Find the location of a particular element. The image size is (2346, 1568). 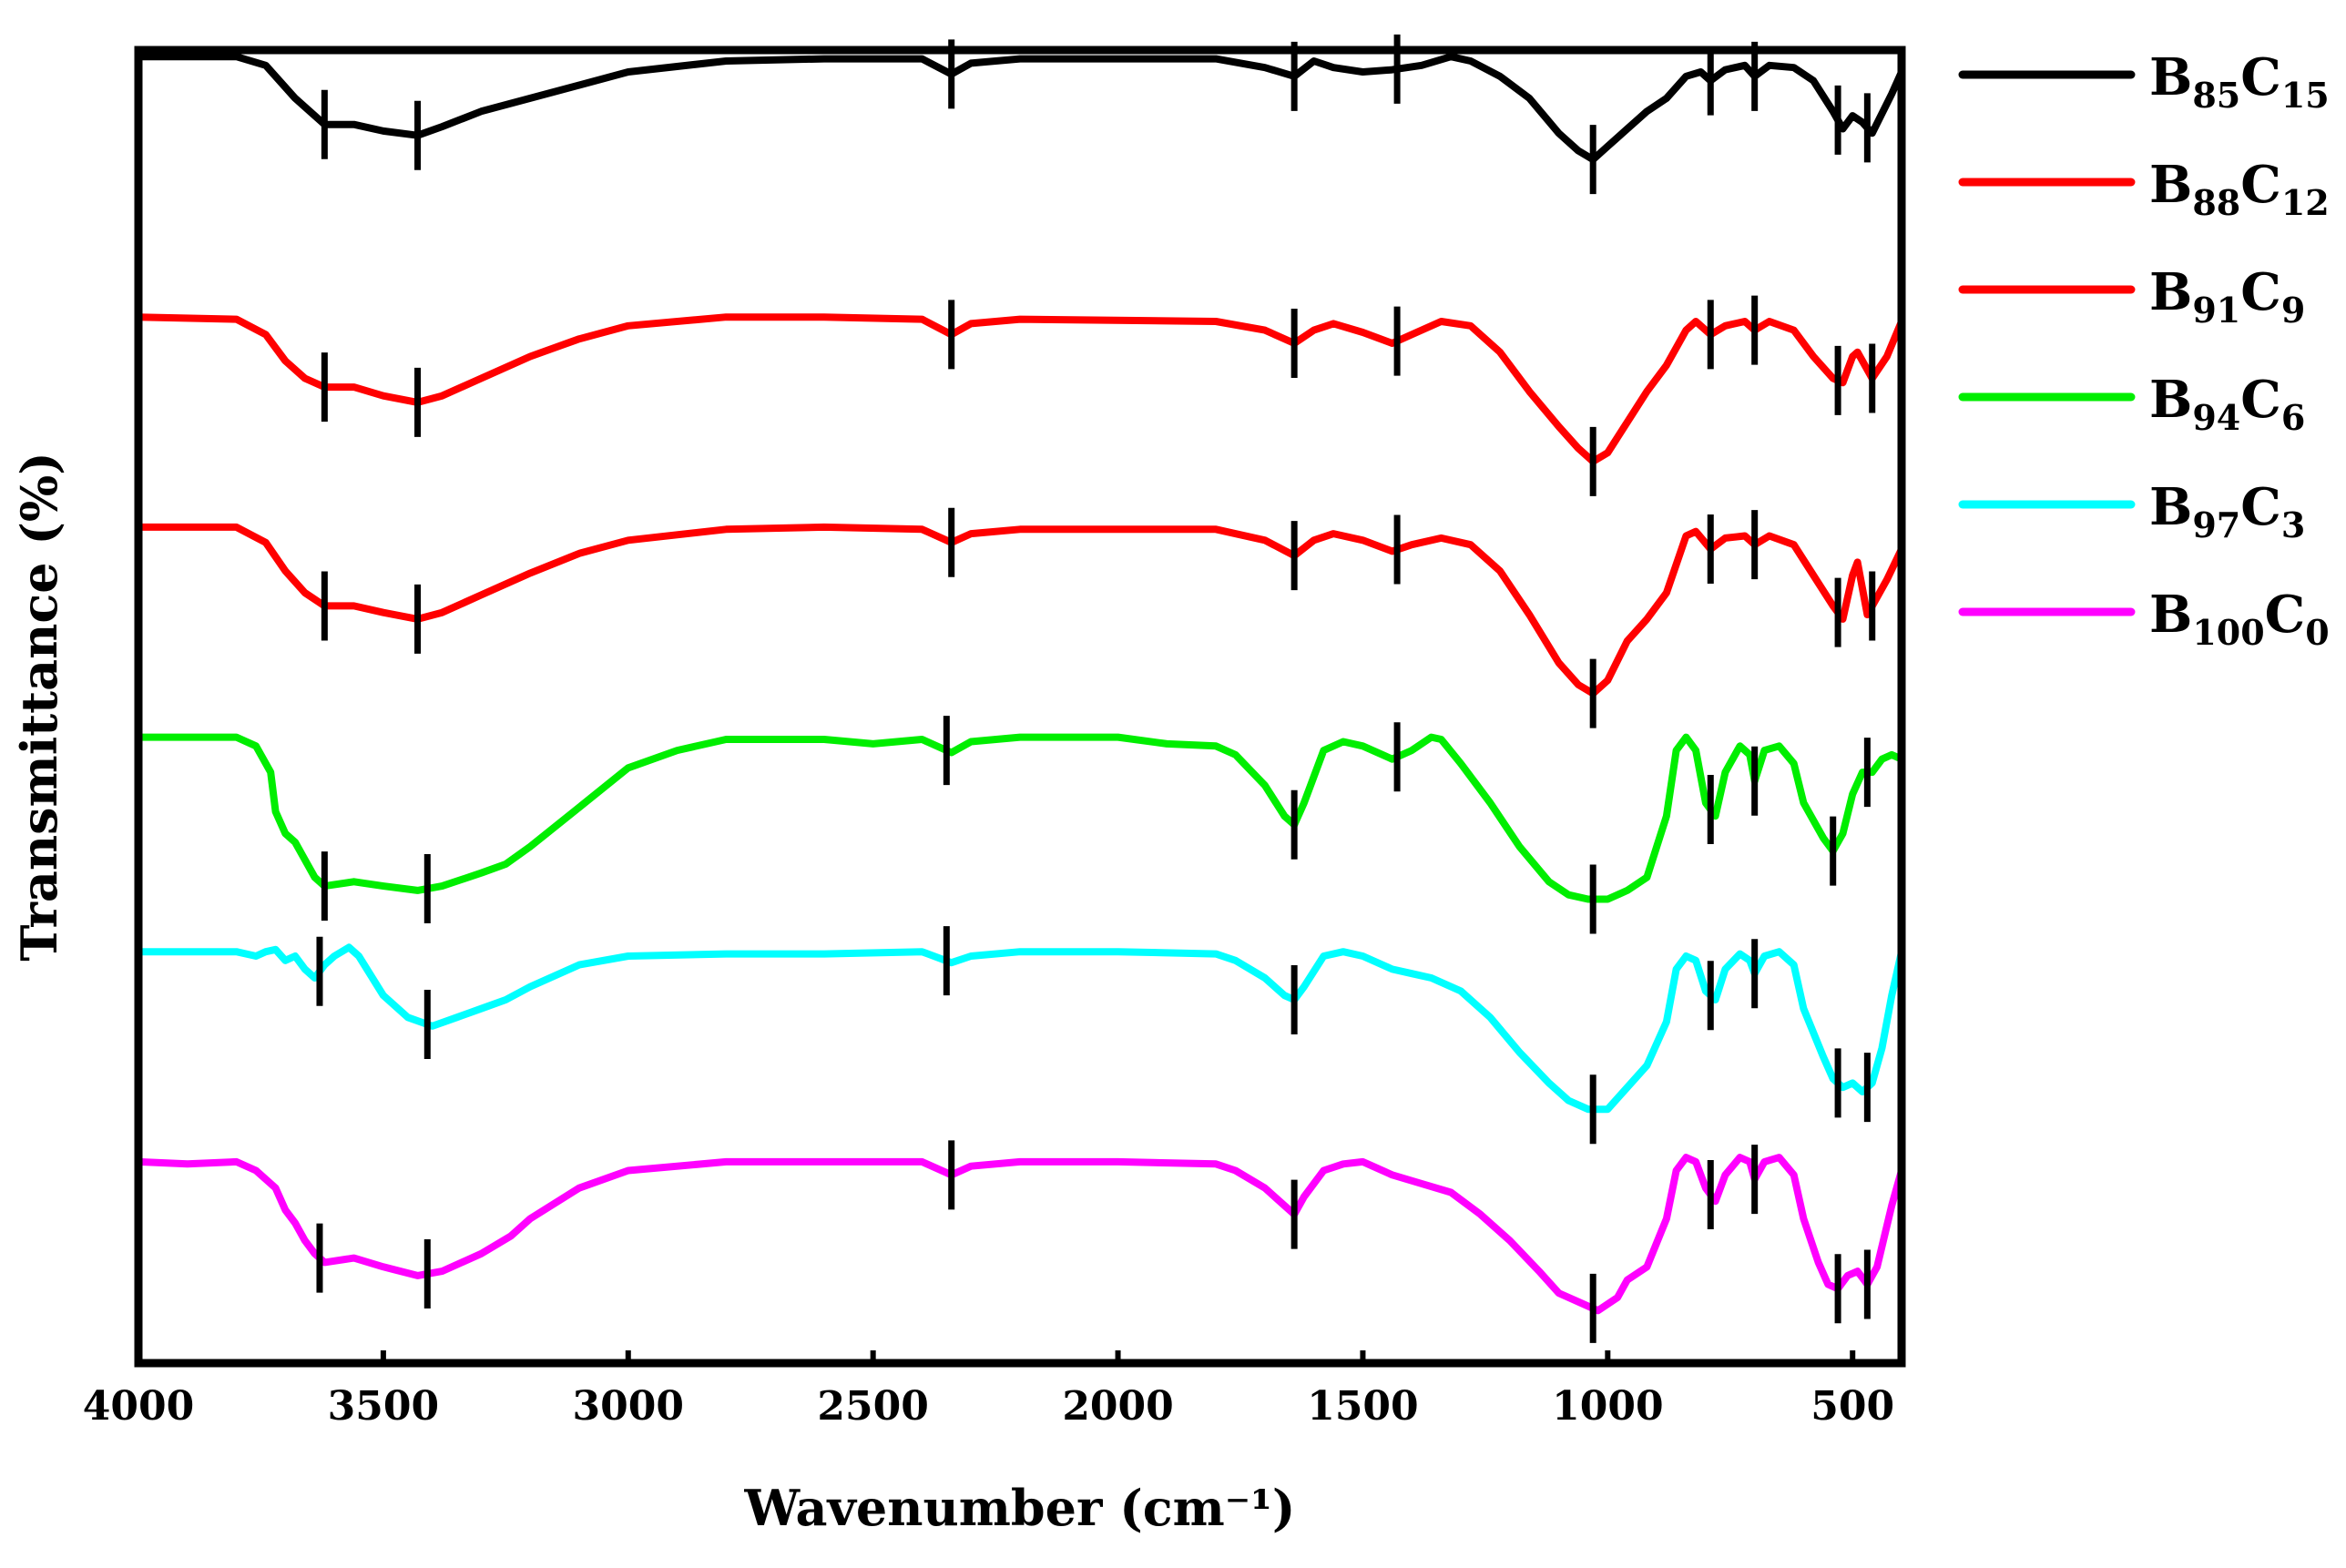

series-line-B91C9 is located at coordinates (1020, 610).